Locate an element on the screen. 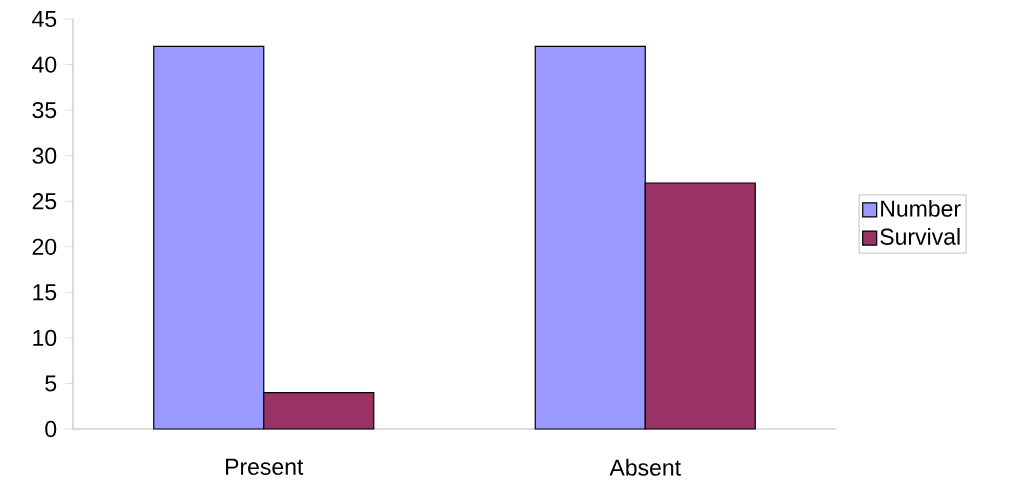 The height and width of the screenshot is (494, 1015). x-tick-label: Present is located at coordinates (265, 466).